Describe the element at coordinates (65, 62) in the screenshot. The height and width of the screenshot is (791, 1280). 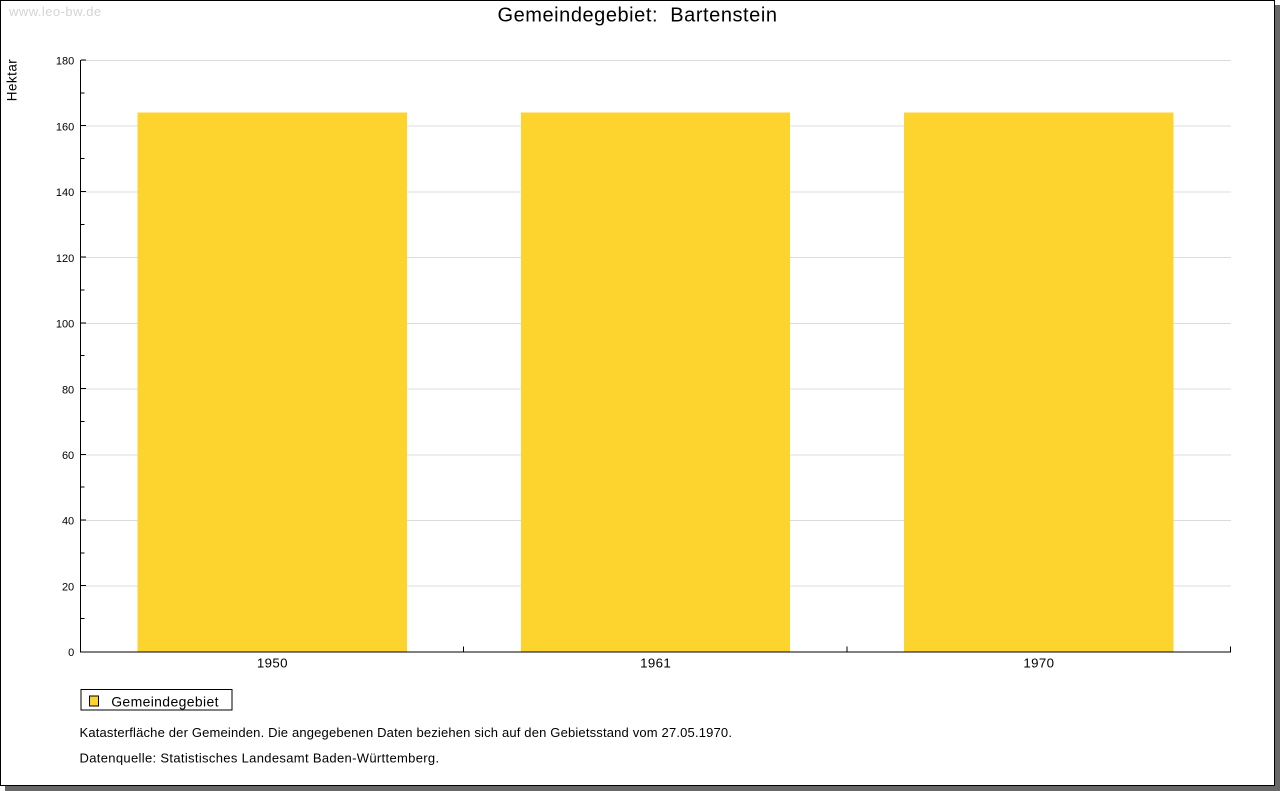
I see `svg-text: 180` at that location.